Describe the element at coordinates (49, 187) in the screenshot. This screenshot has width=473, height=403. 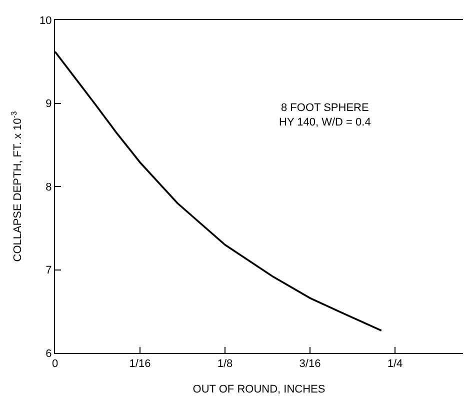
I see `y-tick-label: 8` at that location.